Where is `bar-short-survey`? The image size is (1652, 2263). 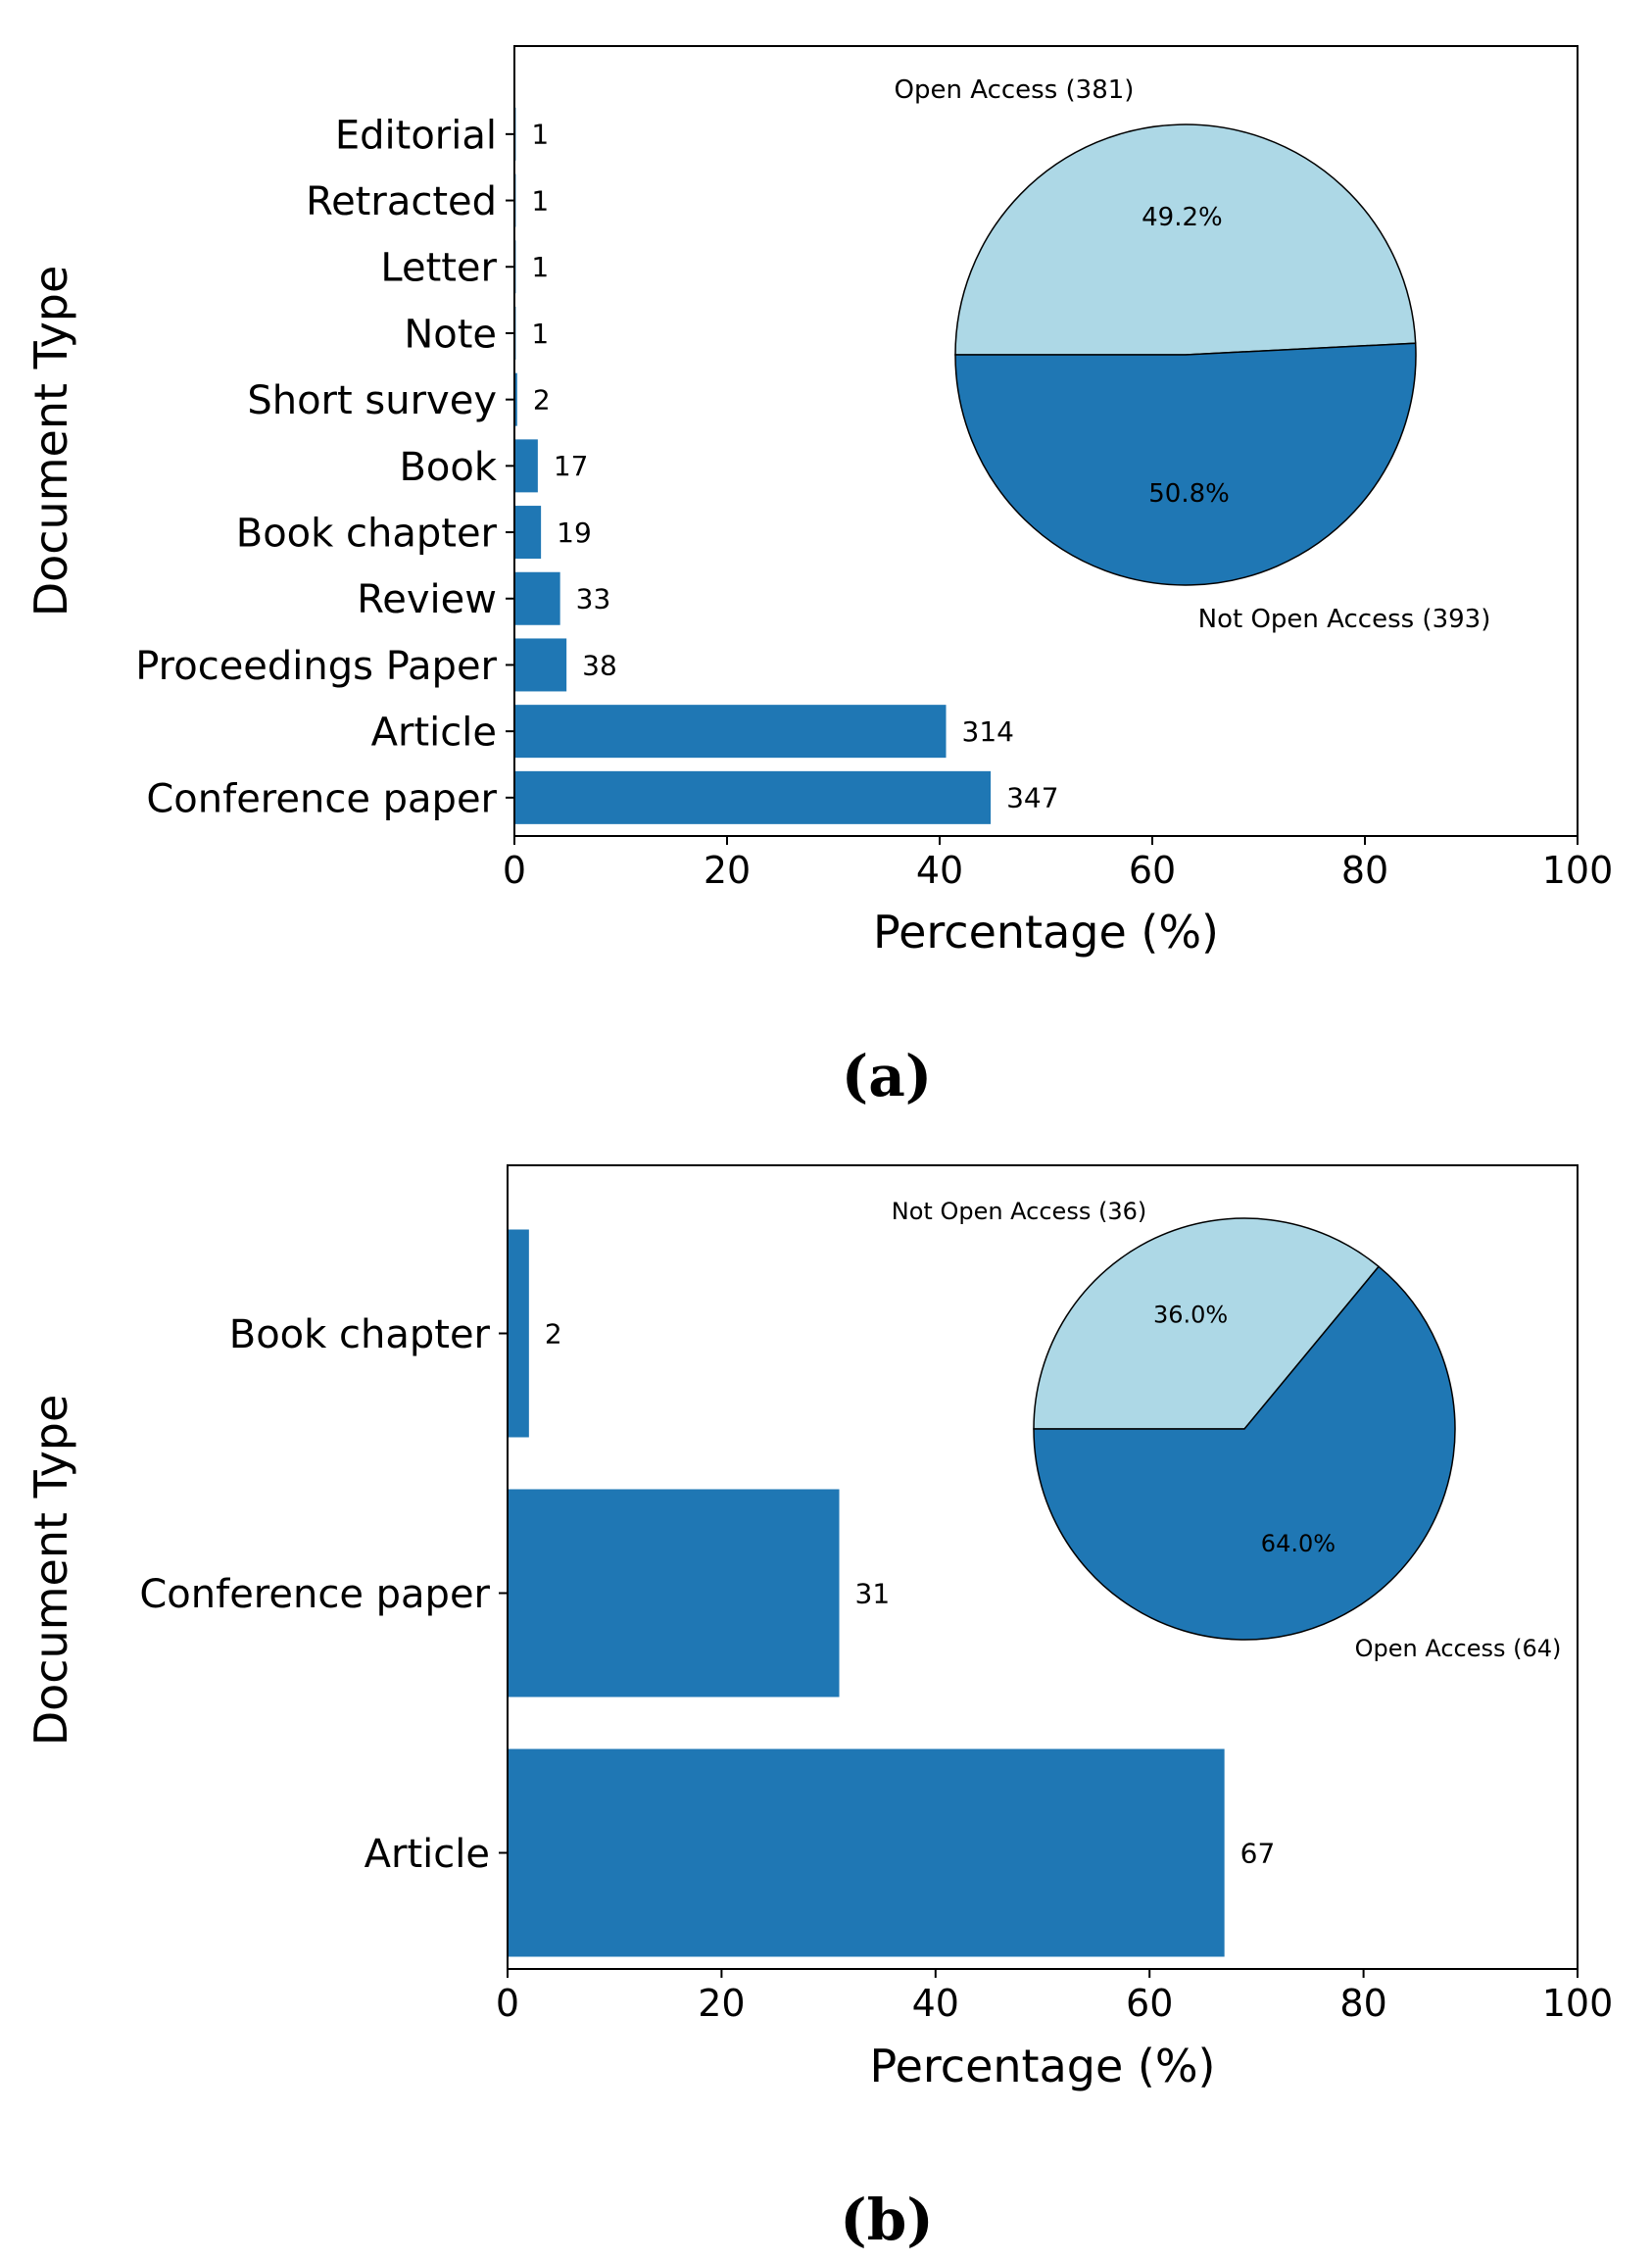 bar-short-survey is located at coordinates (515, 399).